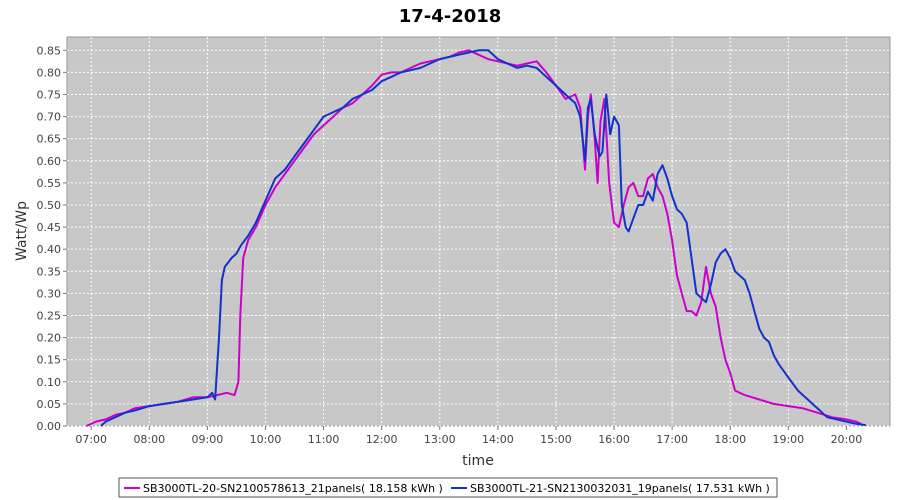 The width and height of the screenshot is (900, 500). Describe the element at coordinates (847, 439) in the screenshot. I see `x-tick-label: 20:00` at that location.